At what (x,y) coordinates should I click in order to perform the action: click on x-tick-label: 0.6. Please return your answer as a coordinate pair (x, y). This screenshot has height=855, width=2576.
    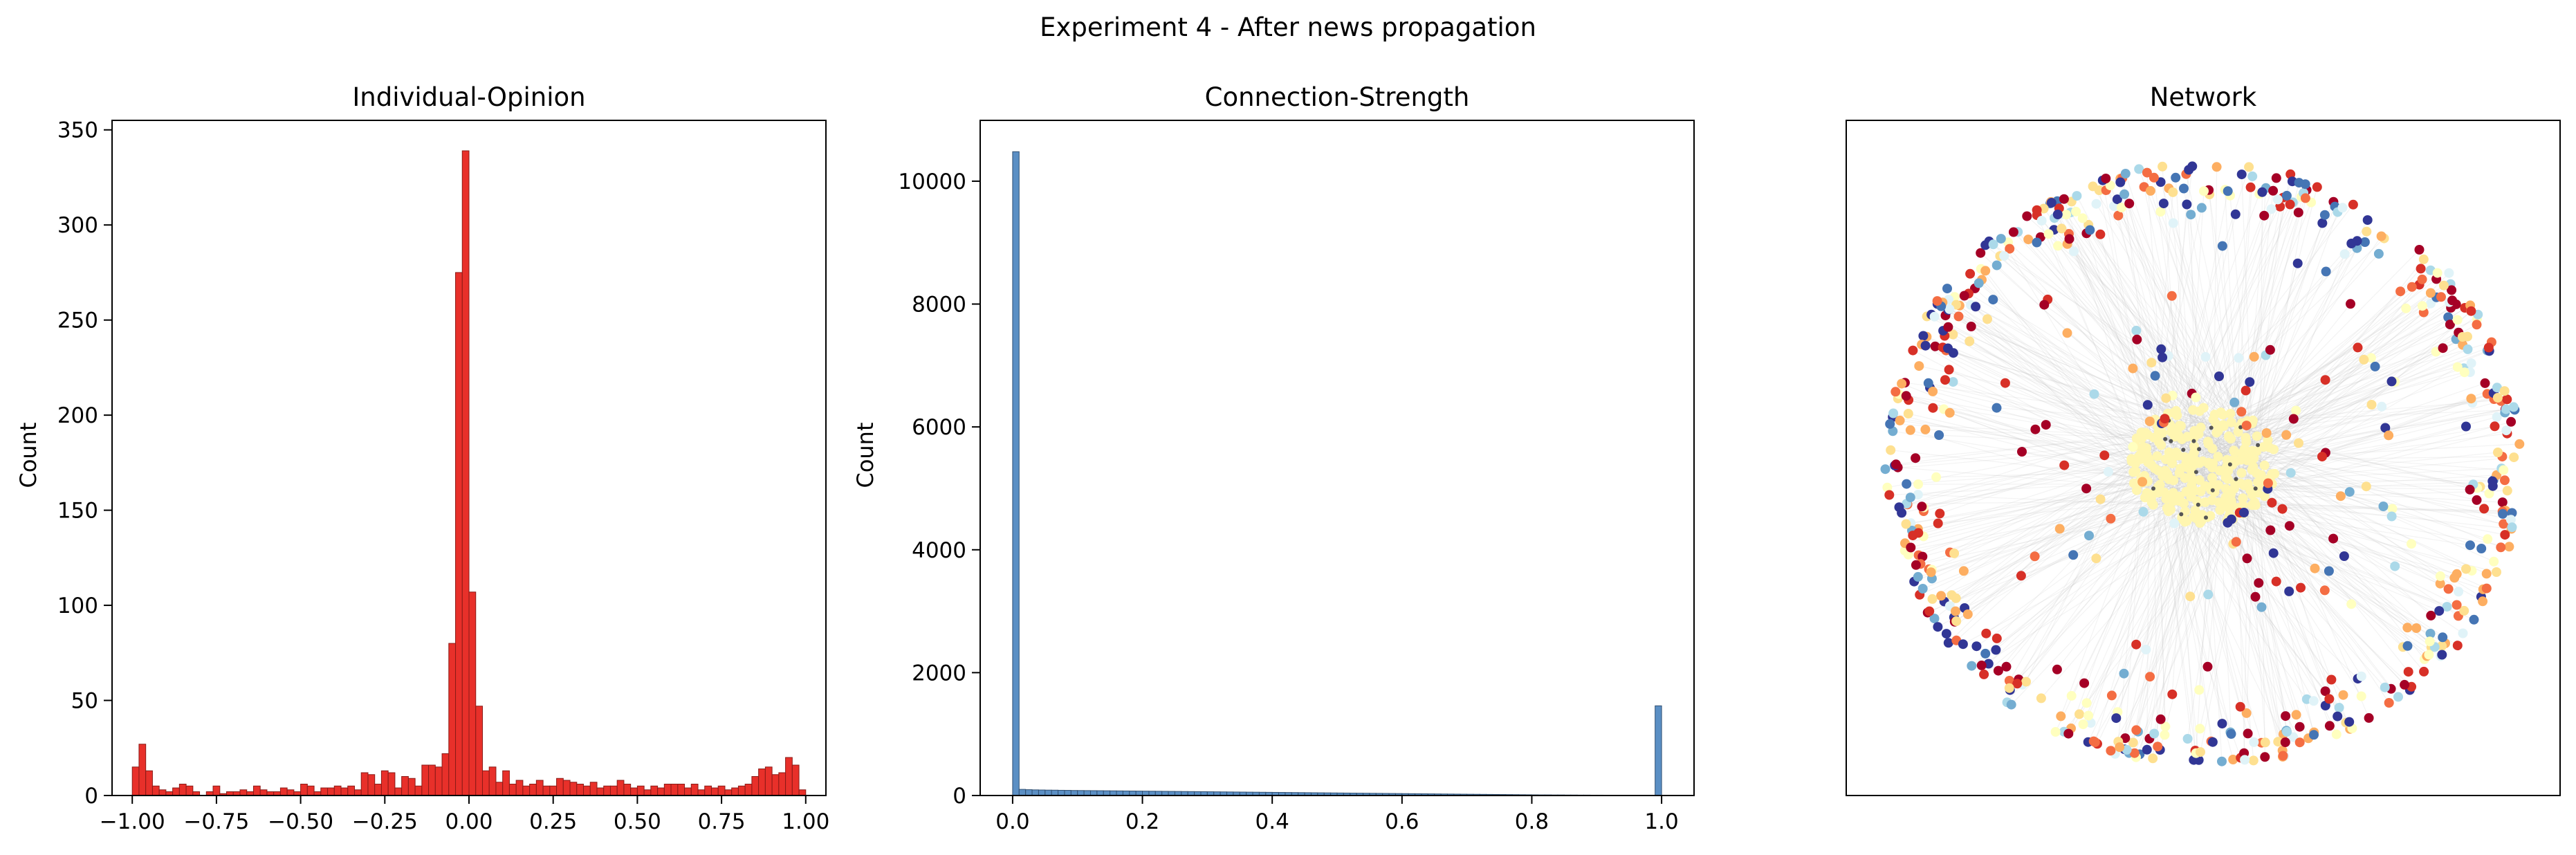
    Looking at the image, I should click on (1402, 822).